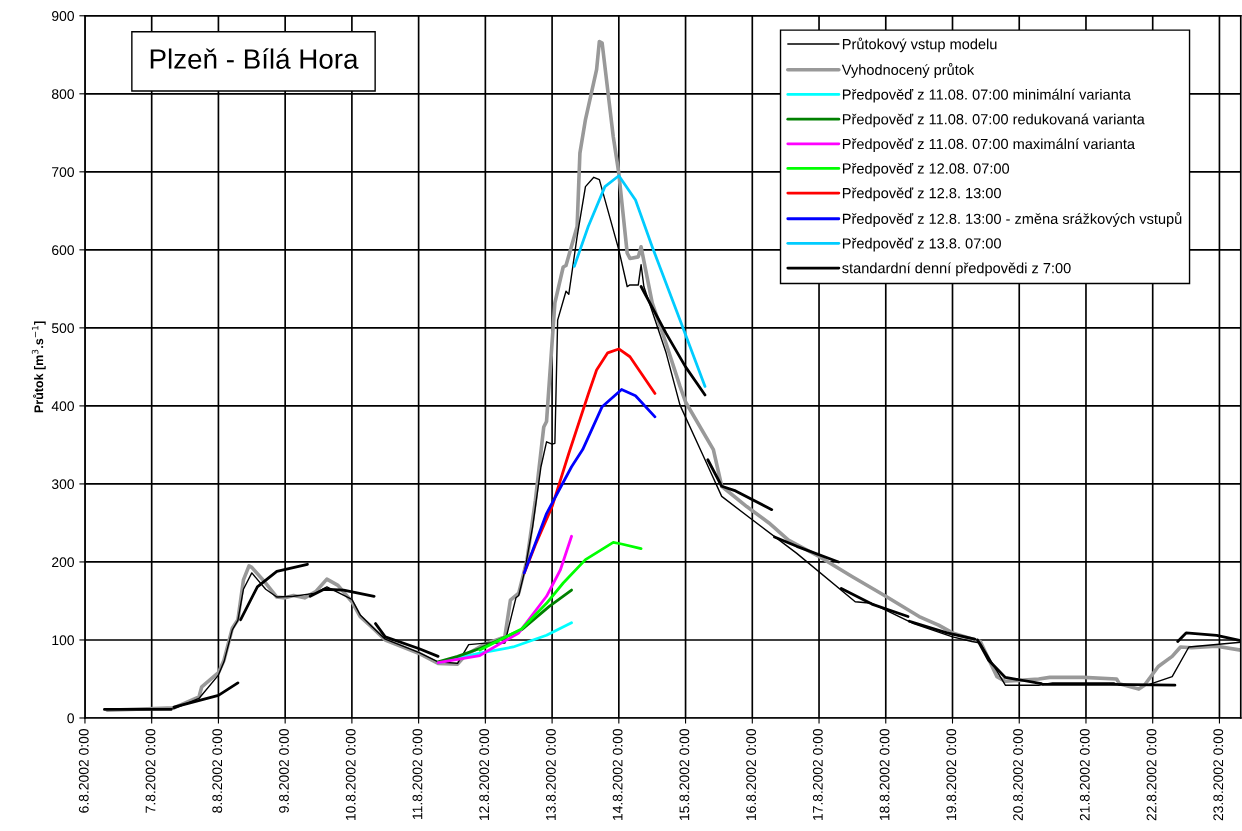 The image size is (1242, 831). What do you see at coordinates (926, 169) in the screenshot?
I see `legend-label: Předpověď z 12.08. 07:00` at bounding box center [926, 169].